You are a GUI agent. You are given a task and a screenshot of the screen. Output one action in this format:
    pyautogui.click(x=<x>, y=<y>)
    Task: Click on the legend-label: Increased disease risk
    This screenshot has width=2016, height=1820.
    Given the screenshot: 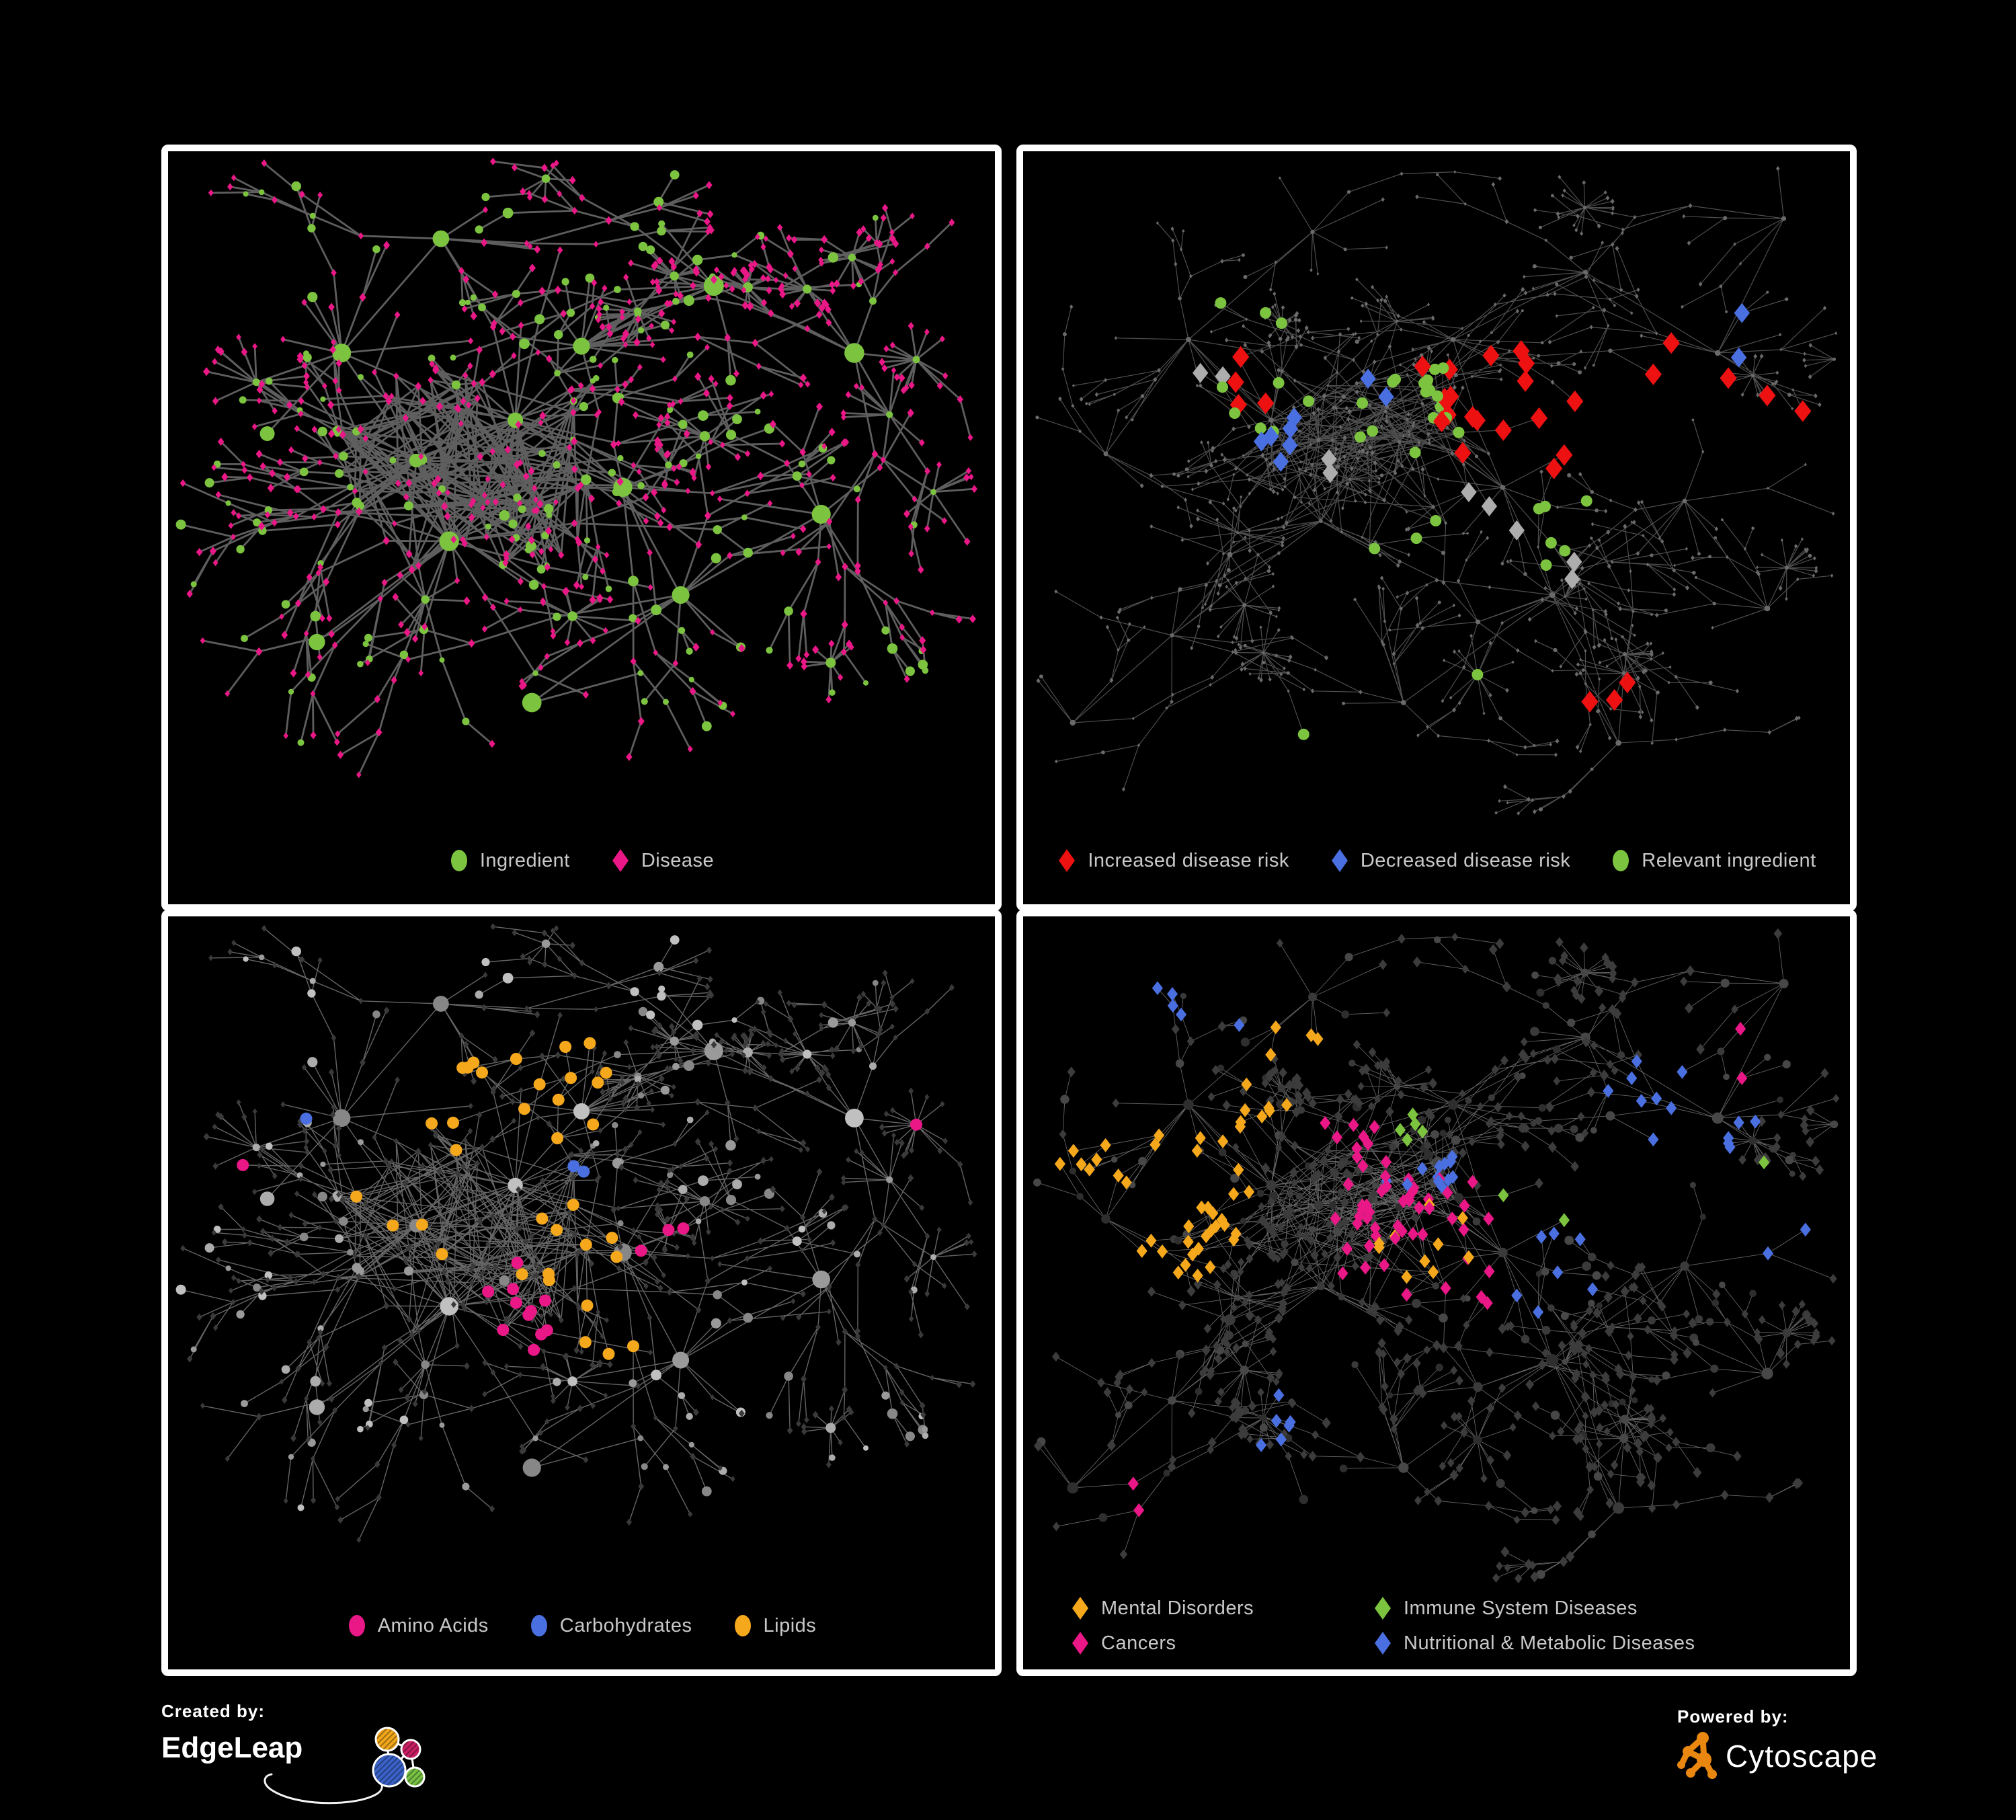 What is the action you would take?
    pyautogui.click(x=1188, y=860)
    